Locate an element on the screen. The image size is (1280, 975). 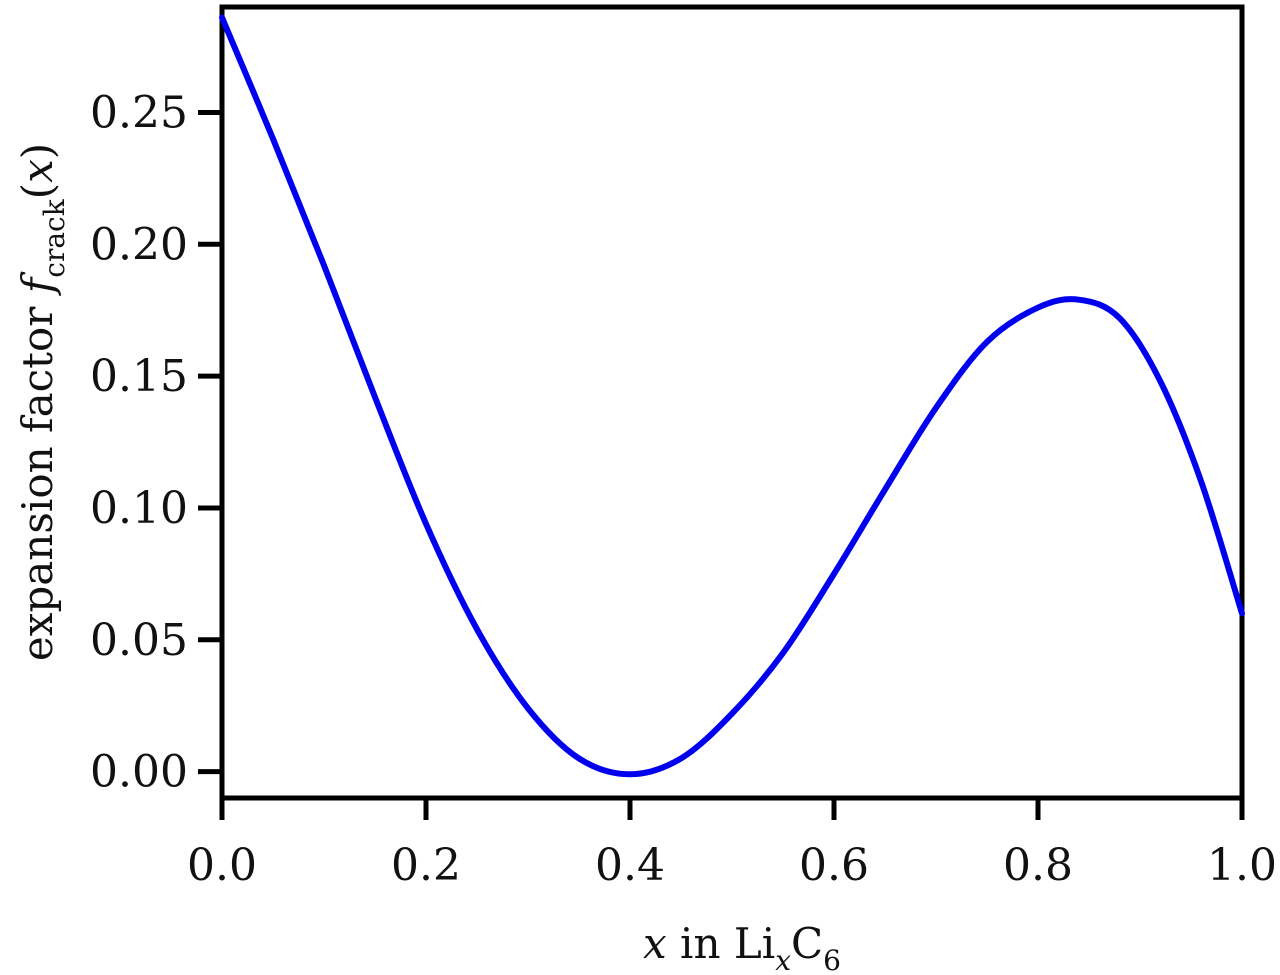
y-tick-label: 0.10 is located at coordinates (139, 508).